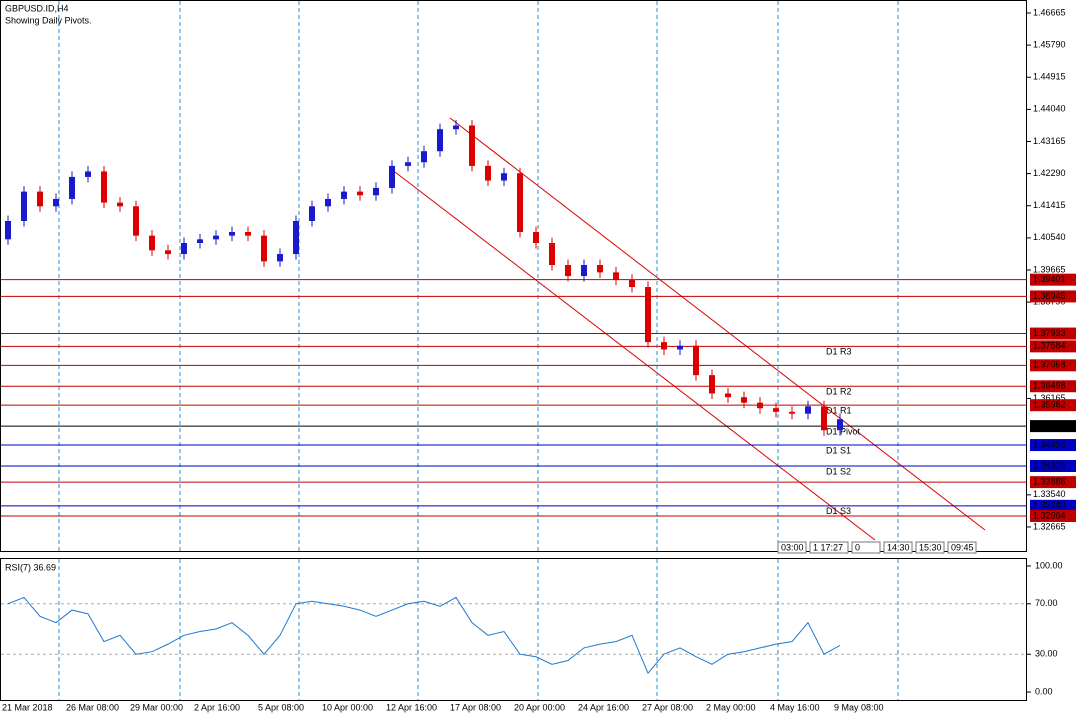 The height and width of the screenshot is (720, 1080). I want to click on time-box-label: 15:30, so click(930, 547).